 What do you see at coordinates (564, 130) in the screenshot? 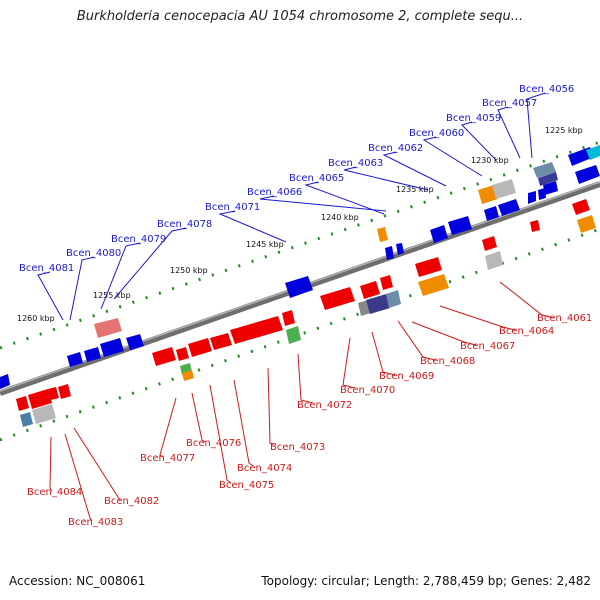
I see `kbp-label: 1225 kbp` at bounding box center [564, 130].